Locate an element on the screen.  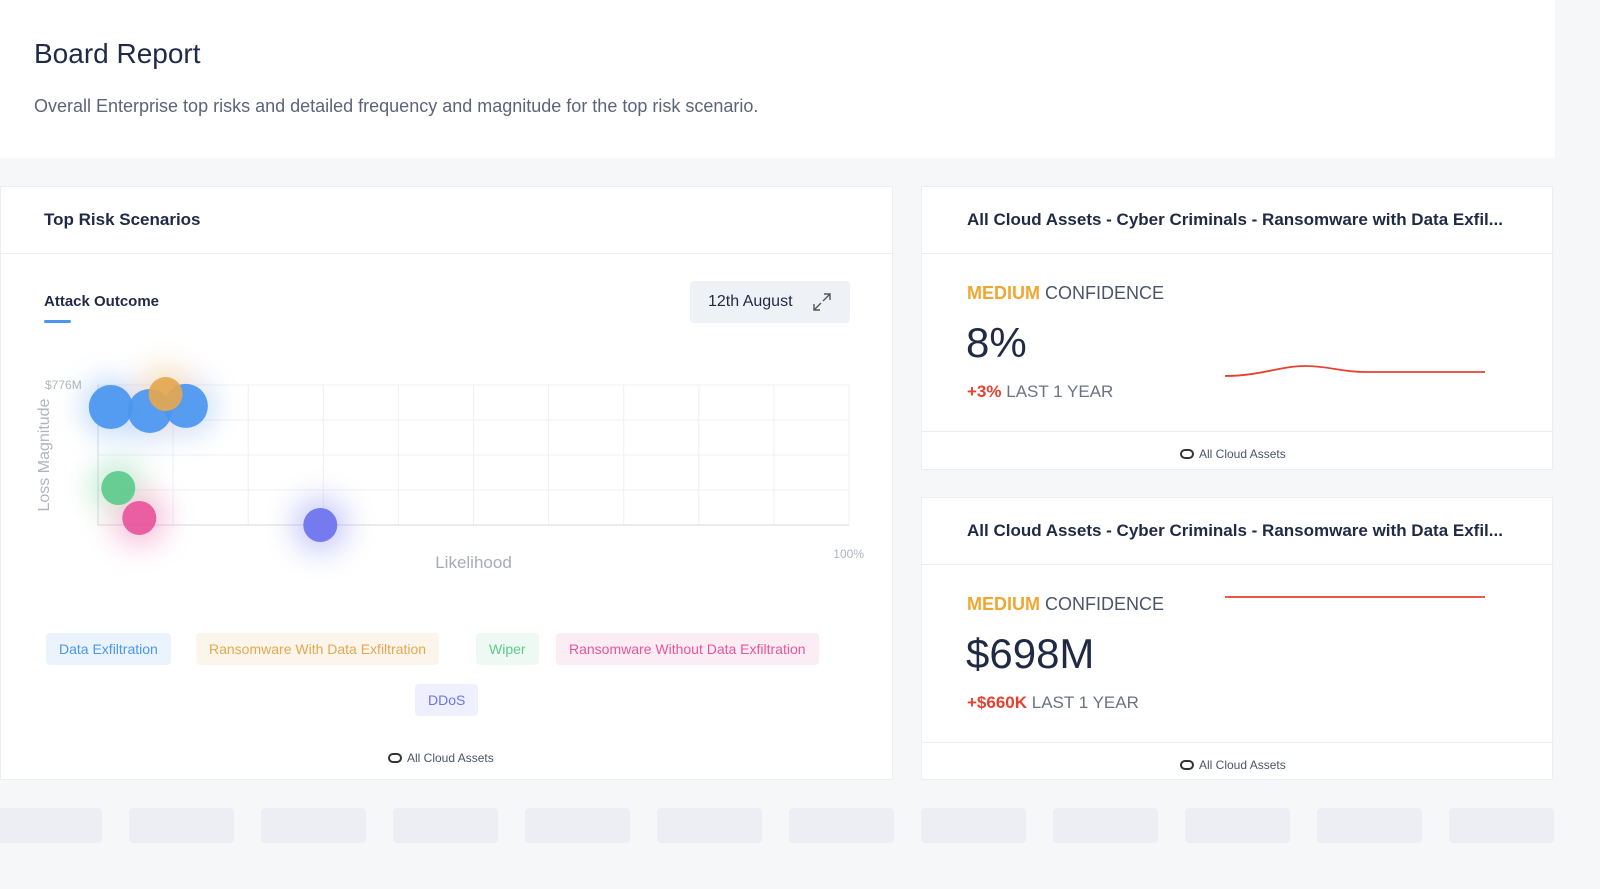
expand-icon is located at coordinates (822, 302).